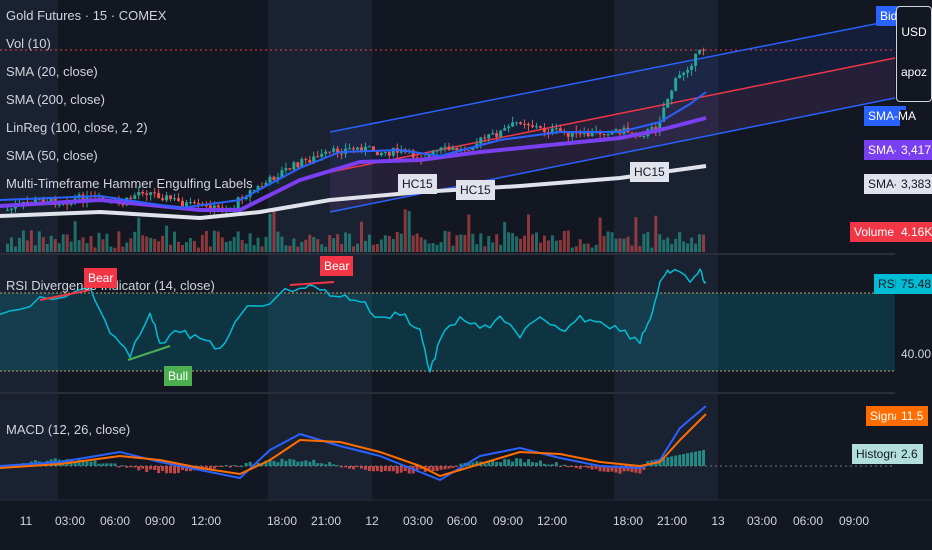  I want to click on histogram-value: 2.6, so click(909, 454).